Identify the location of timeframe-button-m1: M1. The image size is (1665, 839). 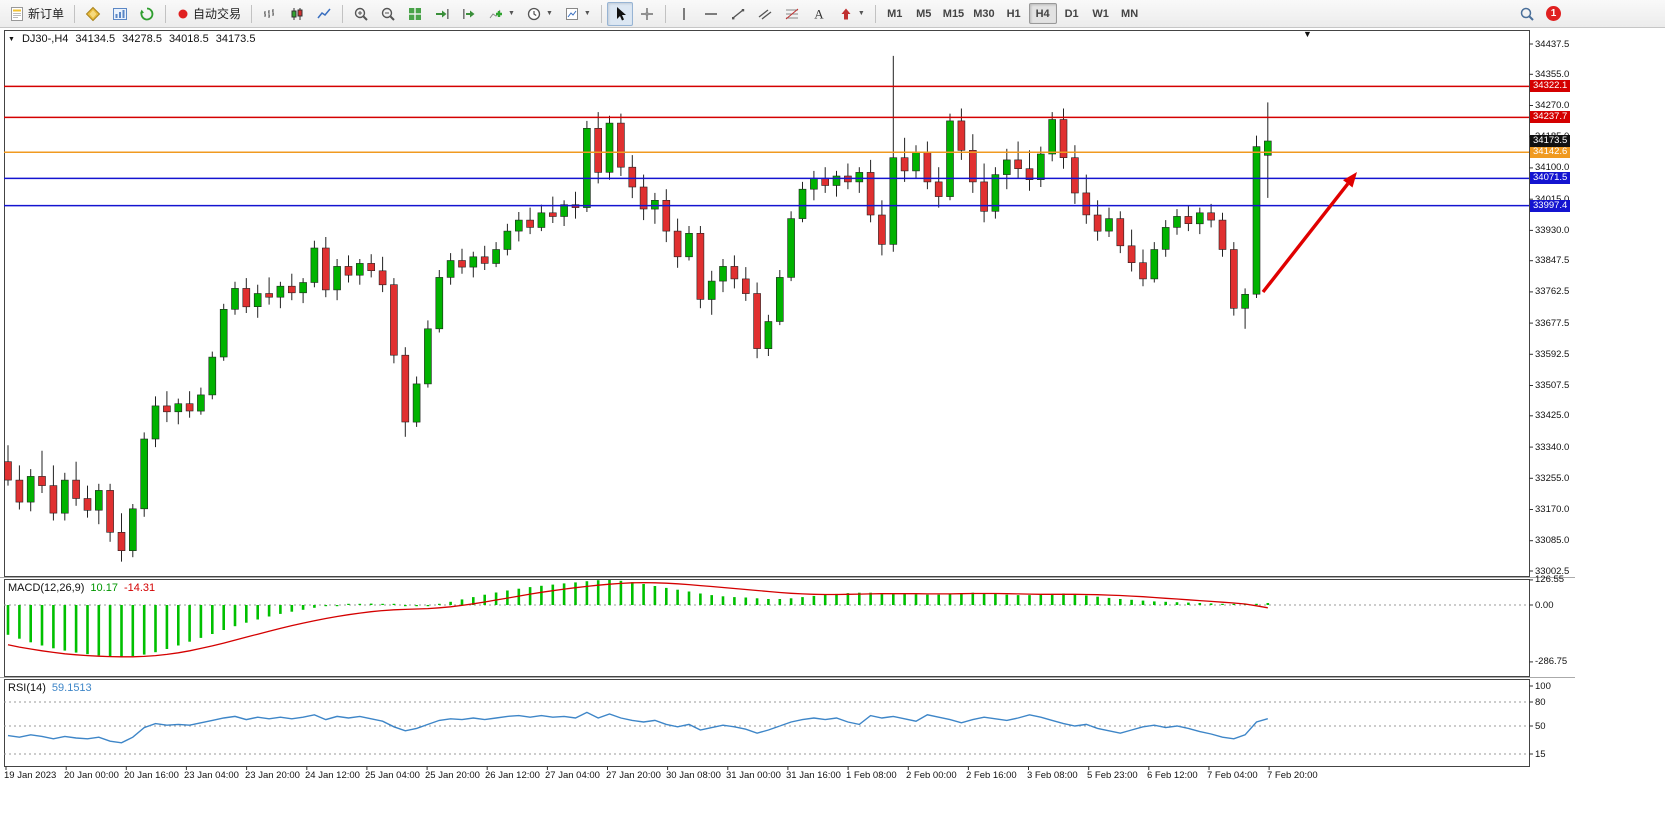
(895, 13).